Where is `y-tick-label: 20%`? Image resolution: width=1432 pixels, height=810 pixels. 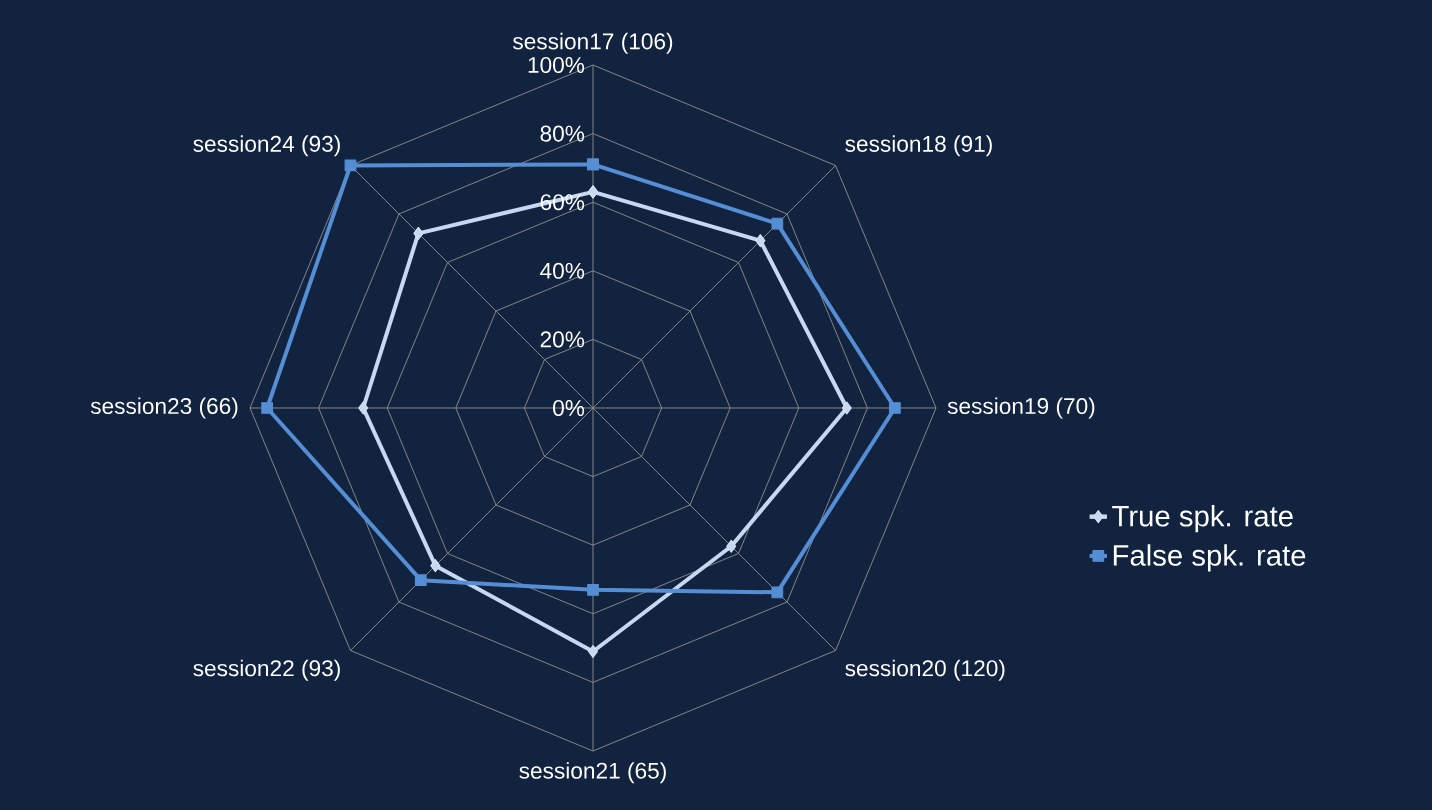
y-tick-label: 20% is located at coordinates (562, 339).